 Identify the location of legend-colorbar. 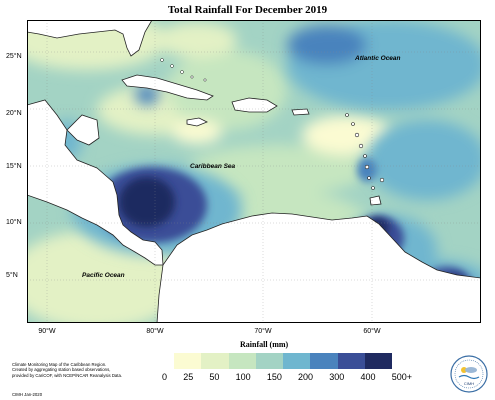
(283, 361).